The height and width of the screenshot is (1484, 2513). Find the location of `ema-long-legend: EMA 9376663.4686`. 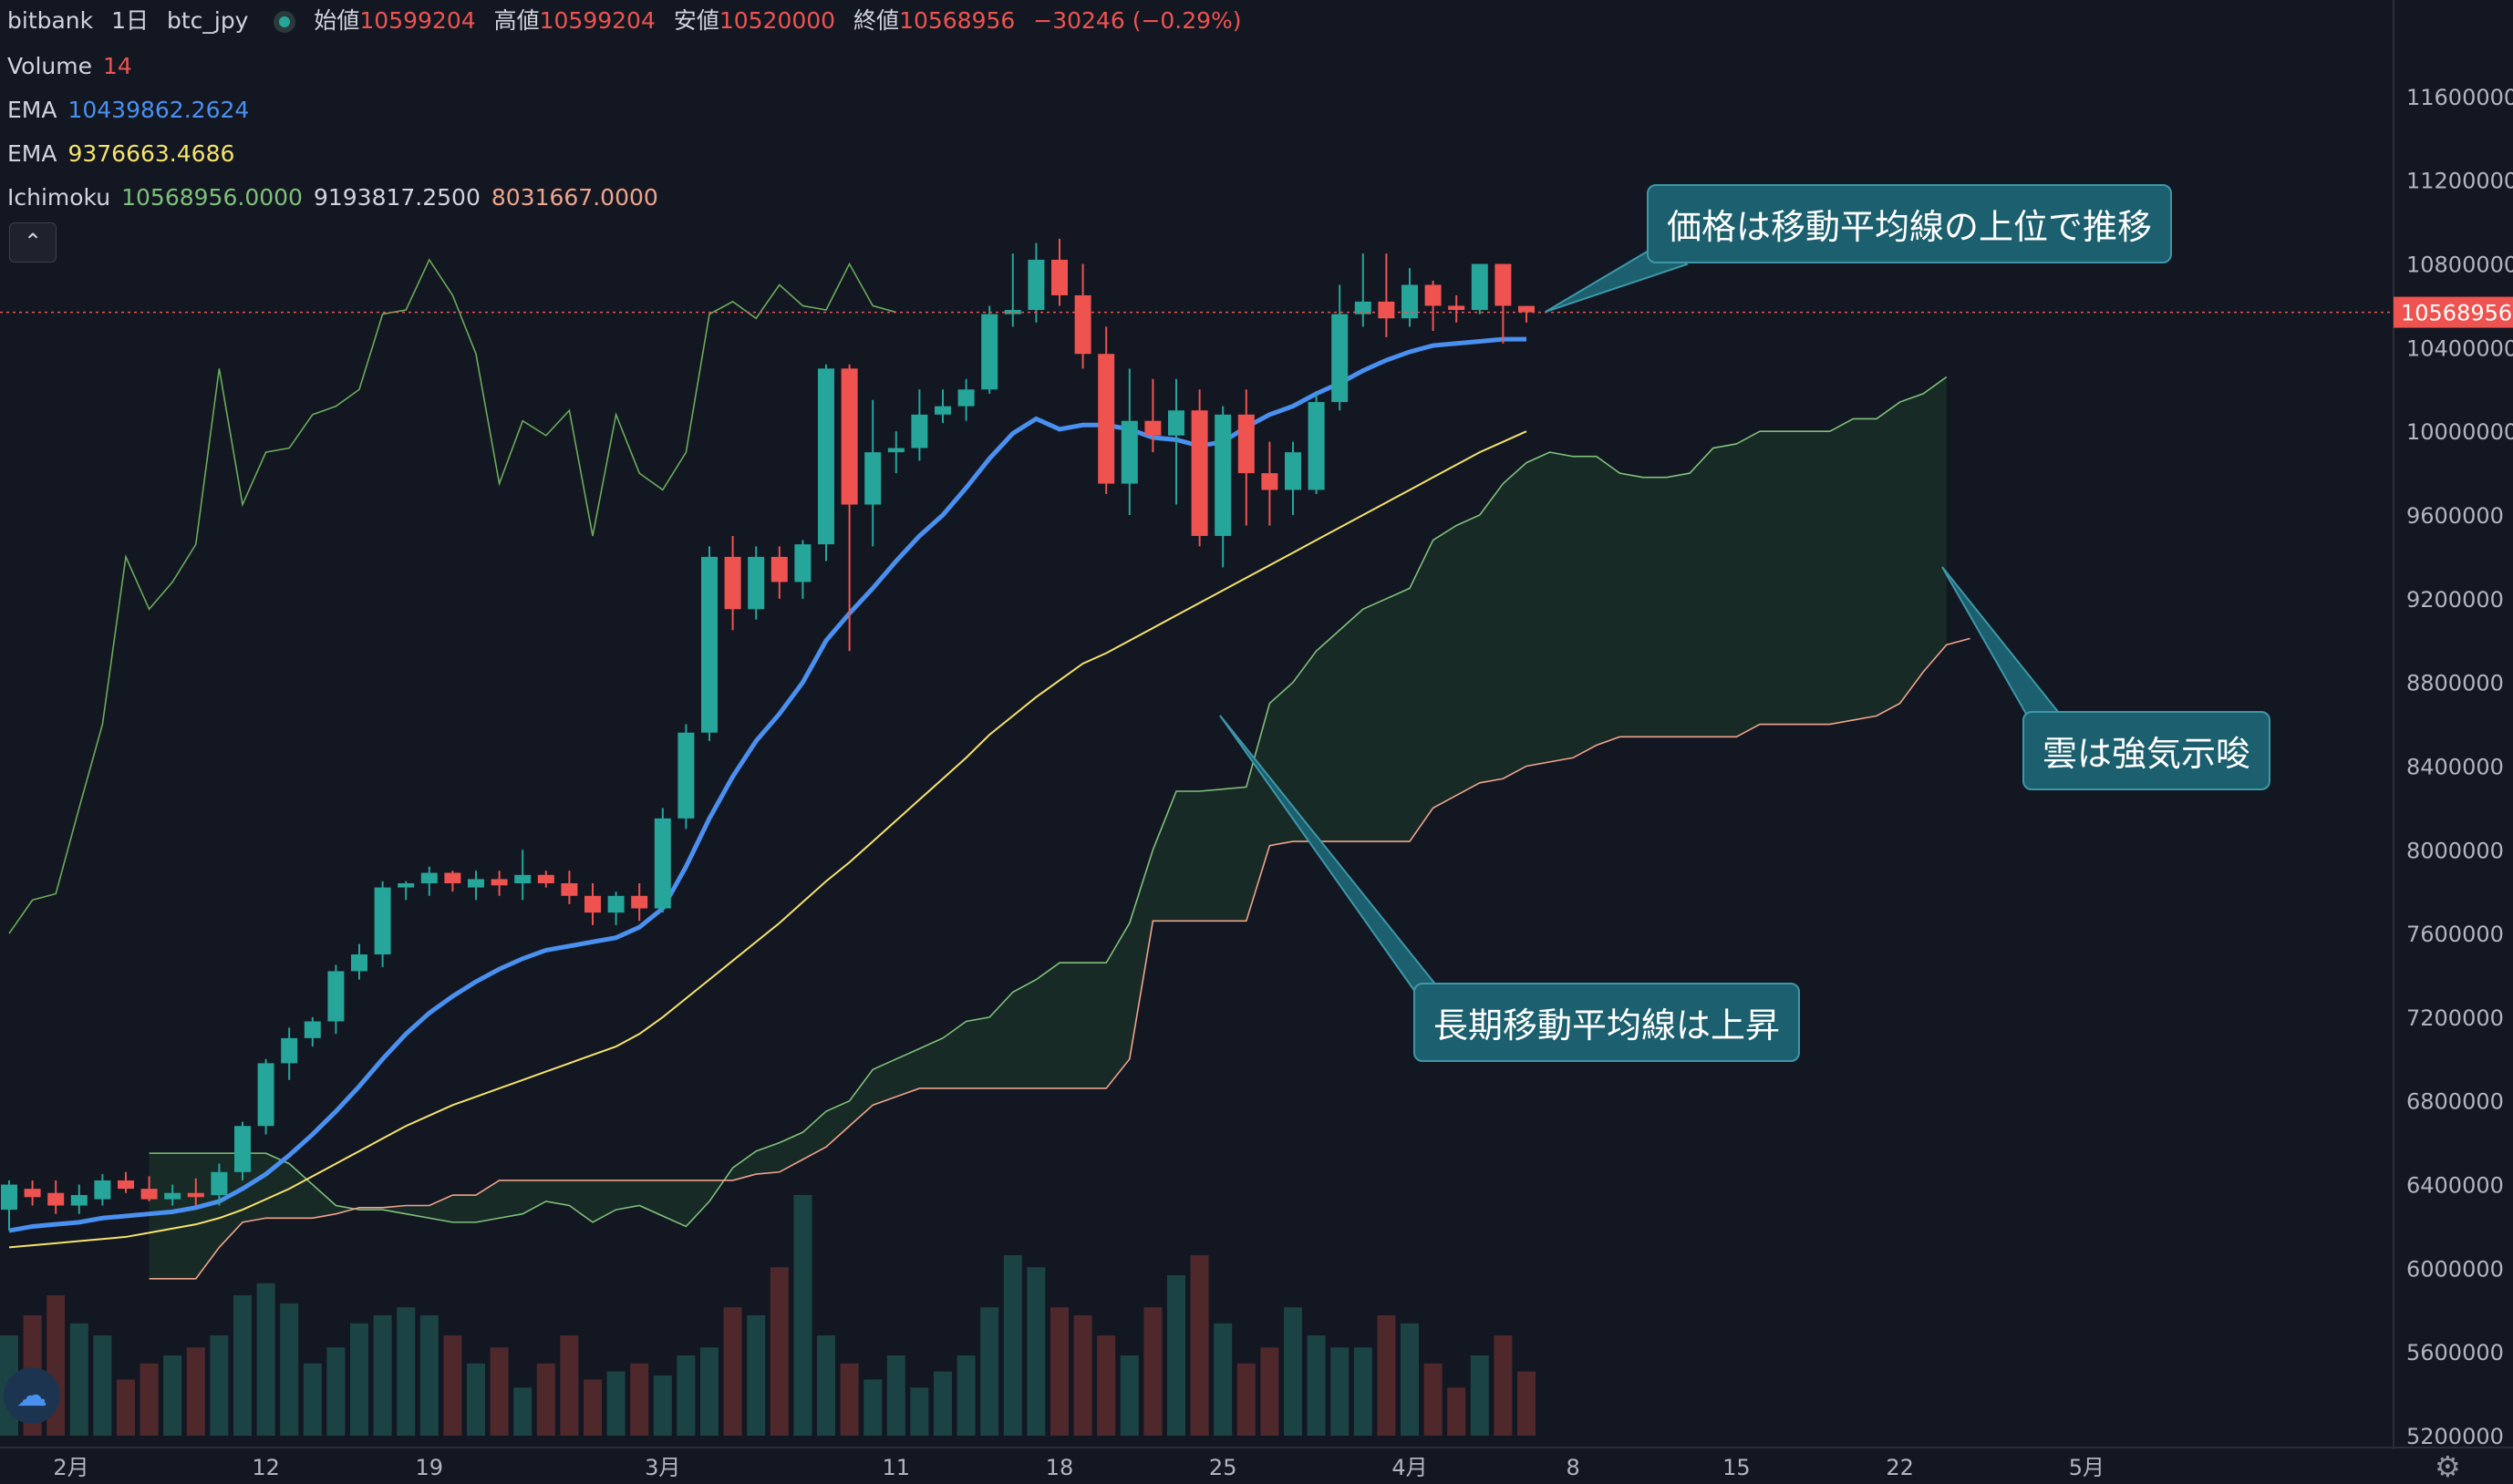

ema-long-legend: EMA 9376663.4686 is located at coordinates (126, 154).